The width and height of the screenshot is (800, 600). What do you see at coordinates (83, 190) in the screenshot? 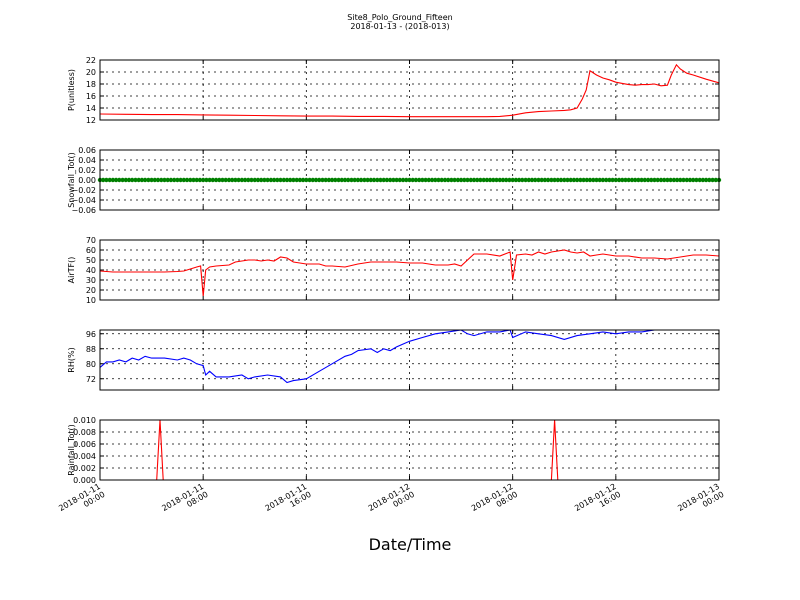
I see `y-tick-label: −0.02` at bounding box center [83, 190].